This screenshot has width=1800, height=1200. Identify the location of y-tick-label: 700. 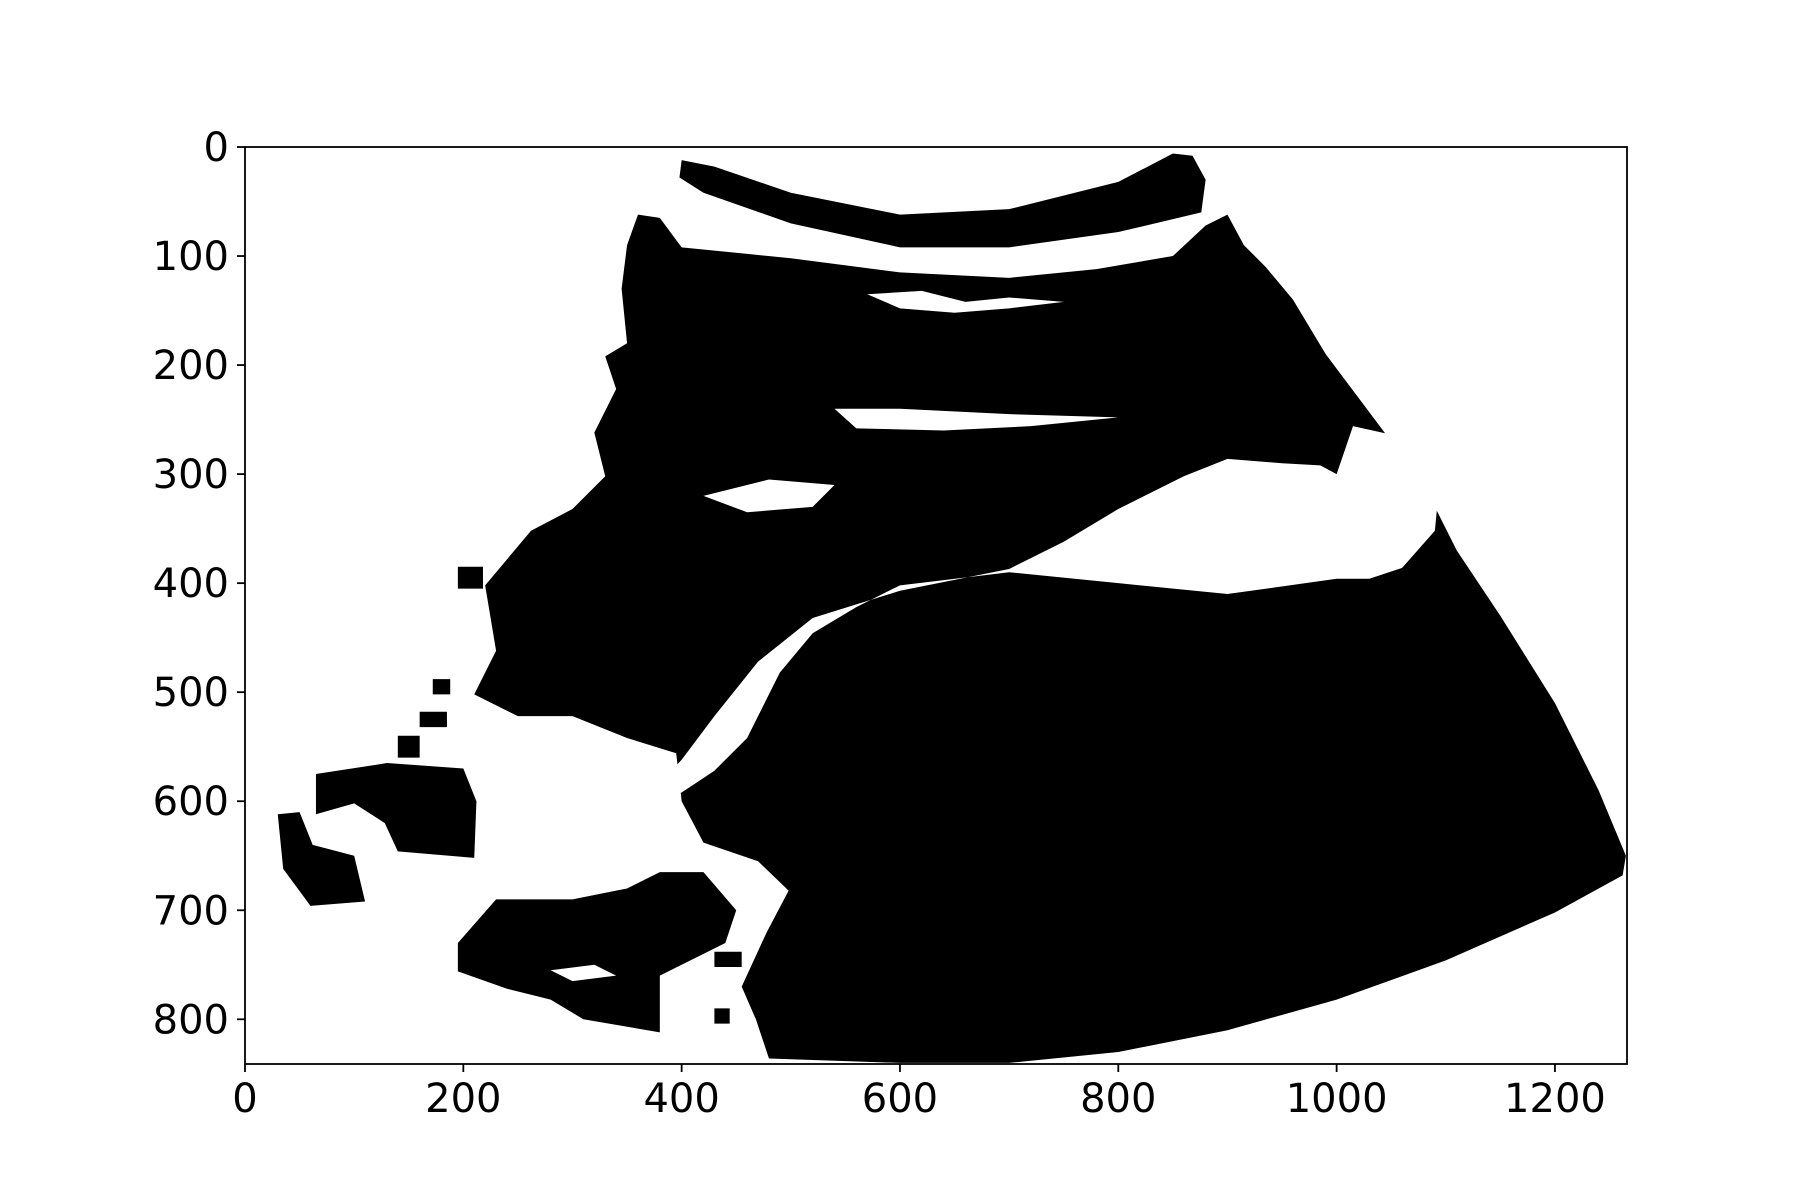
(191, 911).